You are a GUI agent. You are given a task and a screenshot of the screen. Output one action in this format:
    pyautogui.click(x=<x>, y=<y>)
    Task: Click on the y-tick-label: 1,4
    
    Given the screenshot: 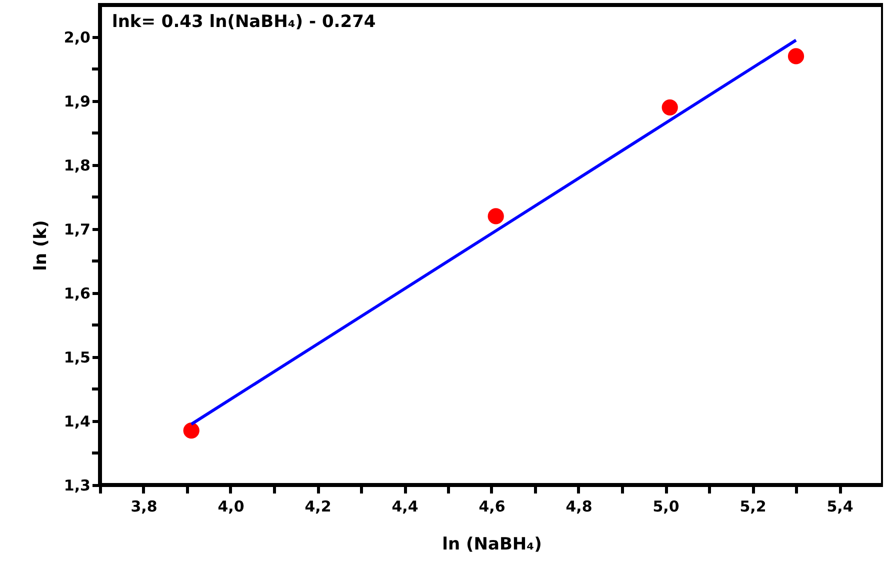 What is the action you would take?
    pyautogui.click(x=77, y=421)
    